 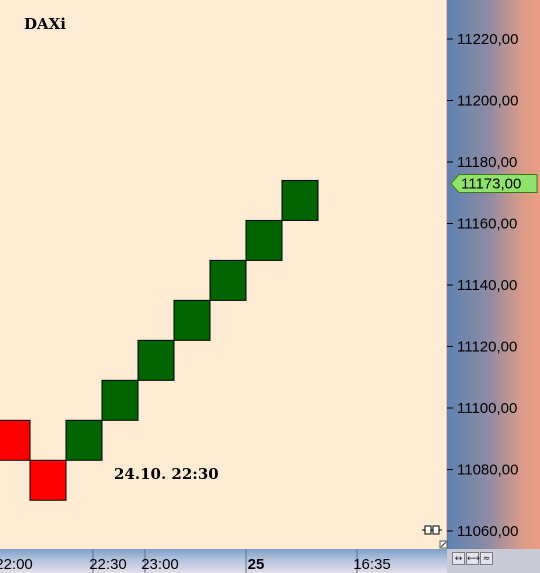 I want to click on current-price-tag: 11173,00, so click(x=494, y=184).